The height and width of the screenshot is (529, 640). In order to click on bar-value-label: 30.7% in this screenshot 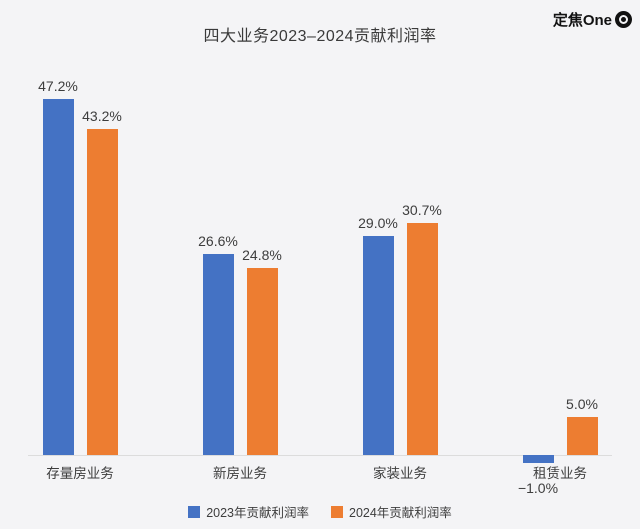, I will do `click(422, 210)`.